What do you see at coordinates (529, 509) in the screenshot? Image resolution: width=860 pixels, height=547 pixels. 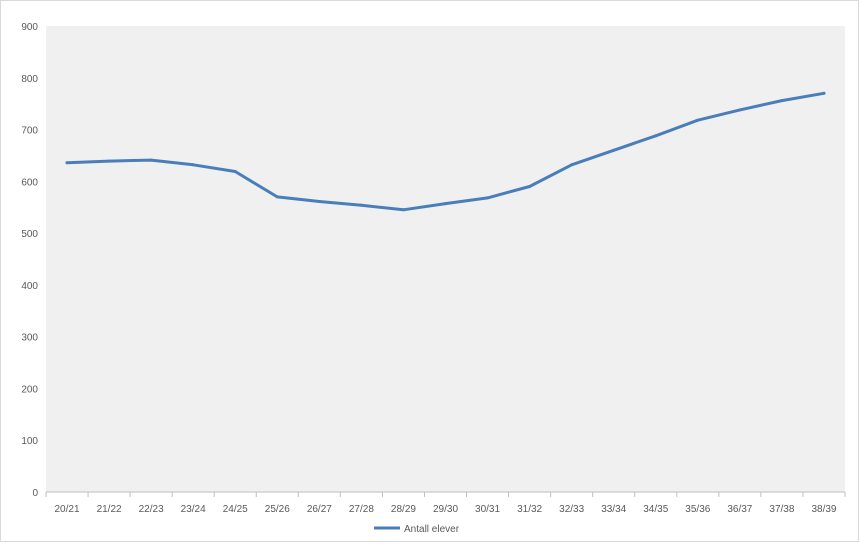 I see `x-tick-label: 31/32` at bounding box center [529, 509].